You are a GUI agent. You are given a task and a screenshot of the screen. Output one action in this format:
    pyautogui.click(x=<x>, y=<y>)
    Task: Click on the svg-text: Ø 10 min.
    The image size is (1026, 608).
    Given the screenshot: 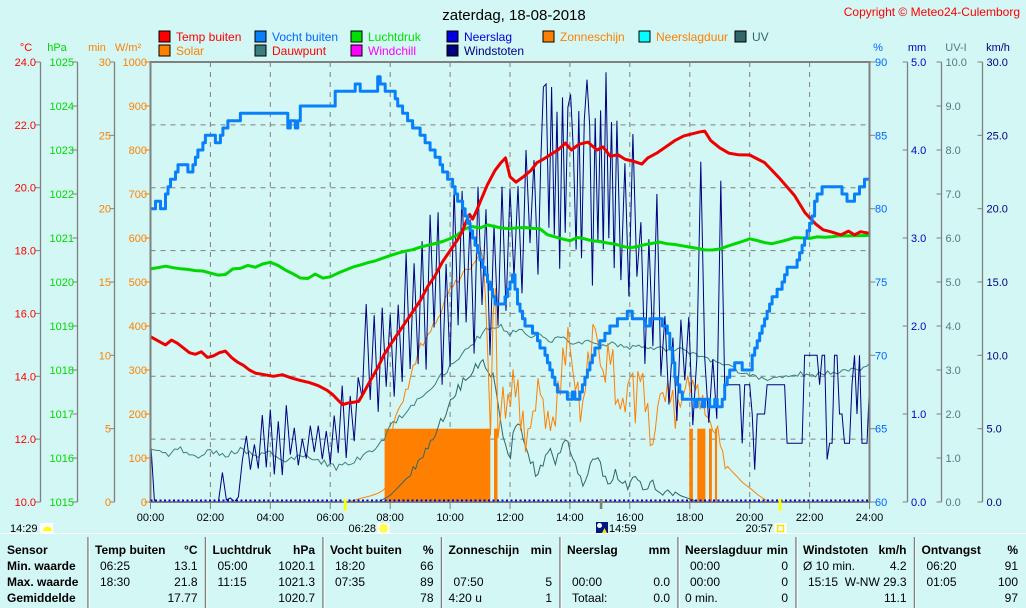 What is the action you would take?
    pyautogui.click(x=829, y=566)
    